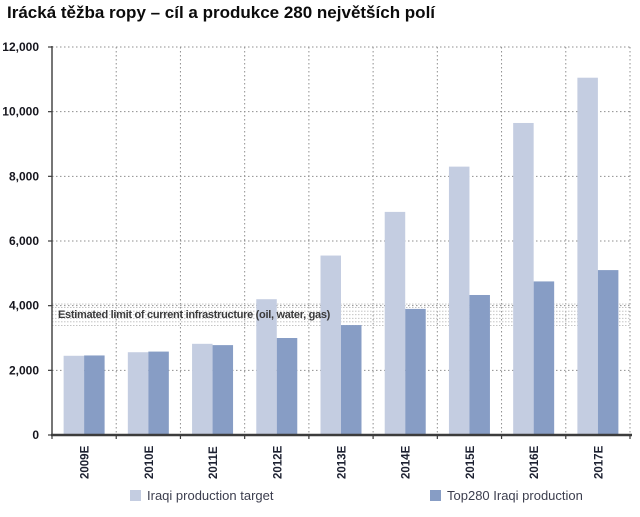 This screenshot has height=517, width=640. I want to click on x-tick-label-2017E: 2017E, so click(599, 462).